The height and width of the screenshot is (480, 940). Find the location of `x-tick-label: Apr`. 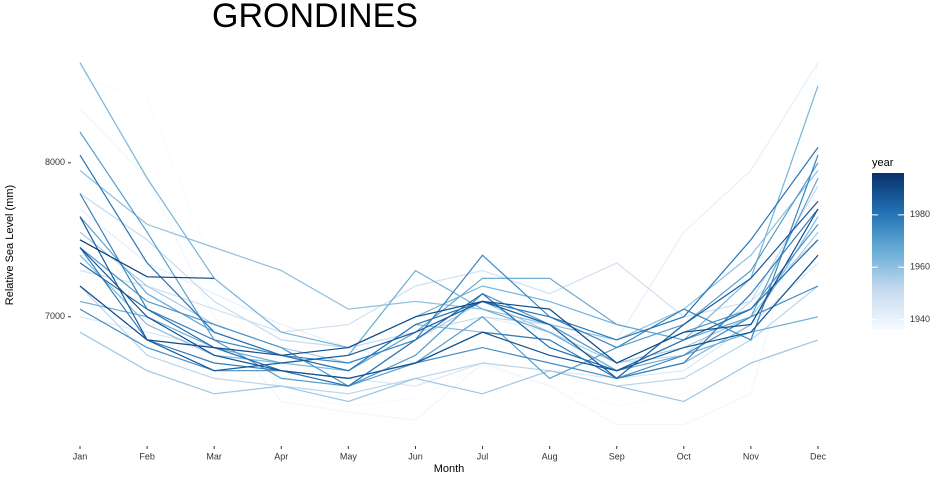

x-tick-label: Apr is located at coordinates (281, 456).